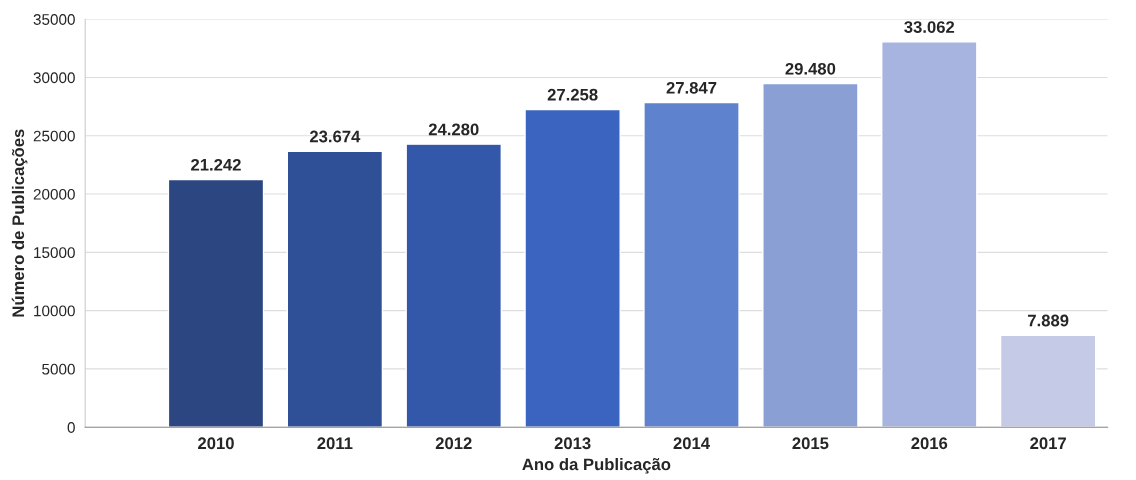  I want to click on data-label: 27.258, so click(572, 94).